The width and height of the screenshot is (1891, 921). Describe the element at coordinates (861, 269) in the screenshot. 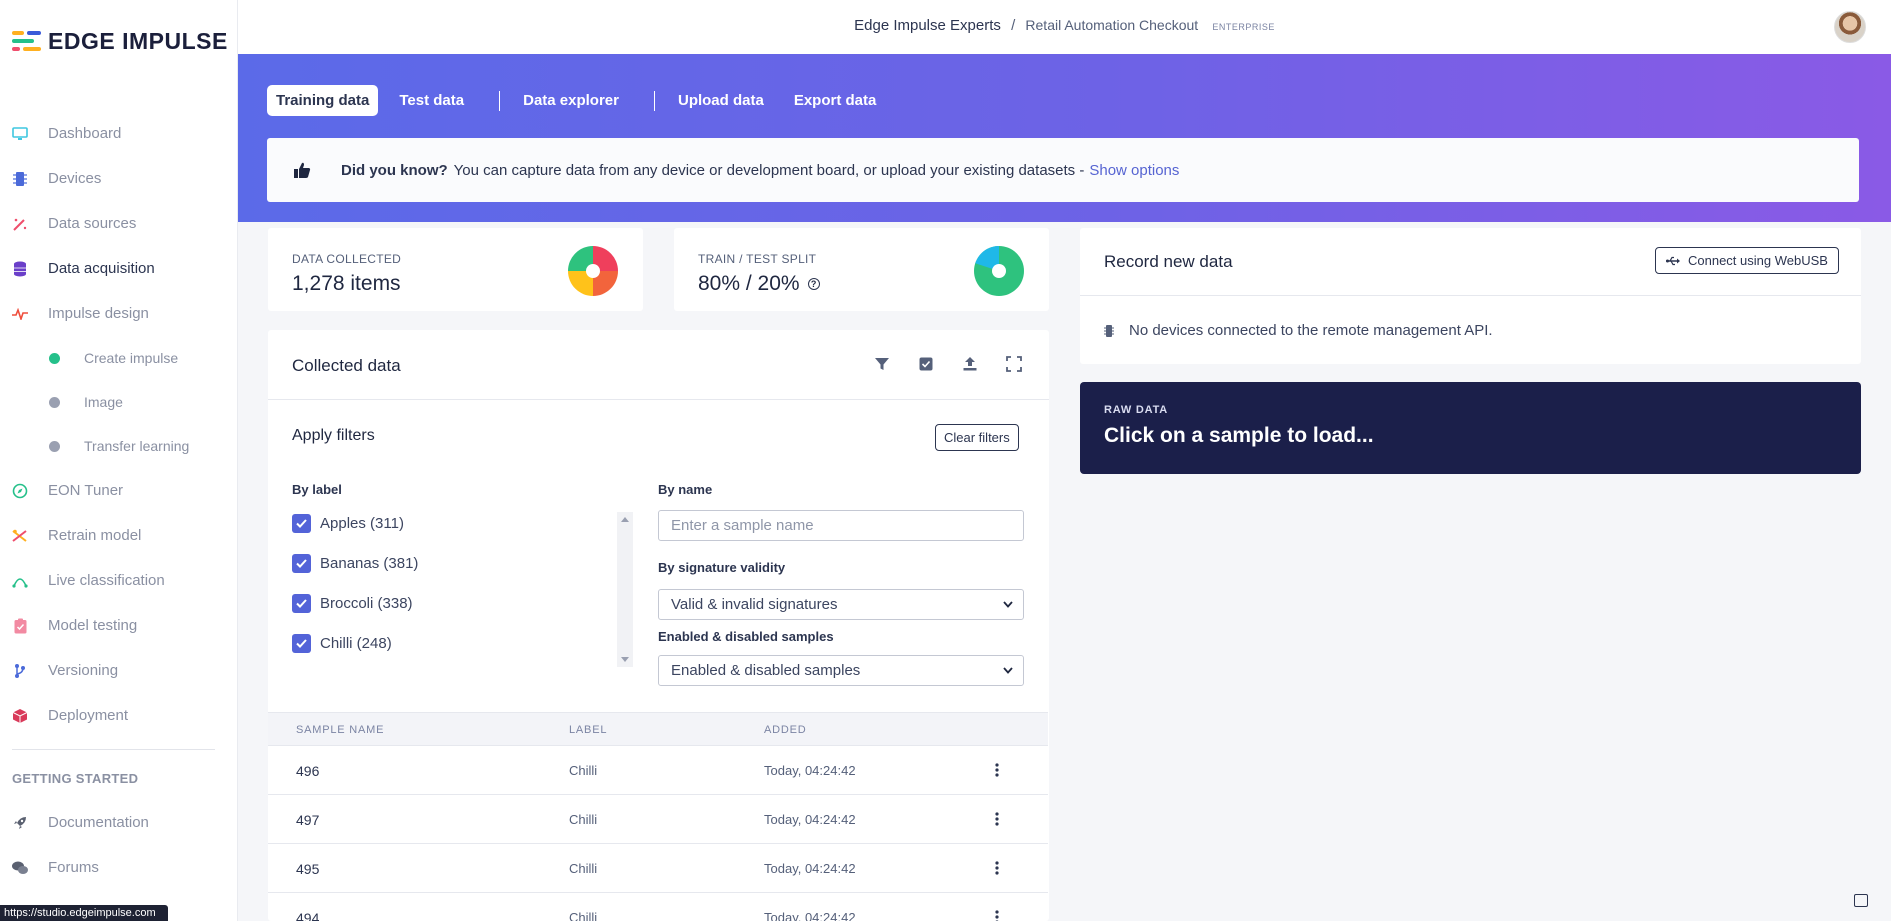

I see `train-test-split-card: TRAIN / TEST SPLIT 80% / 20%?` at that location.